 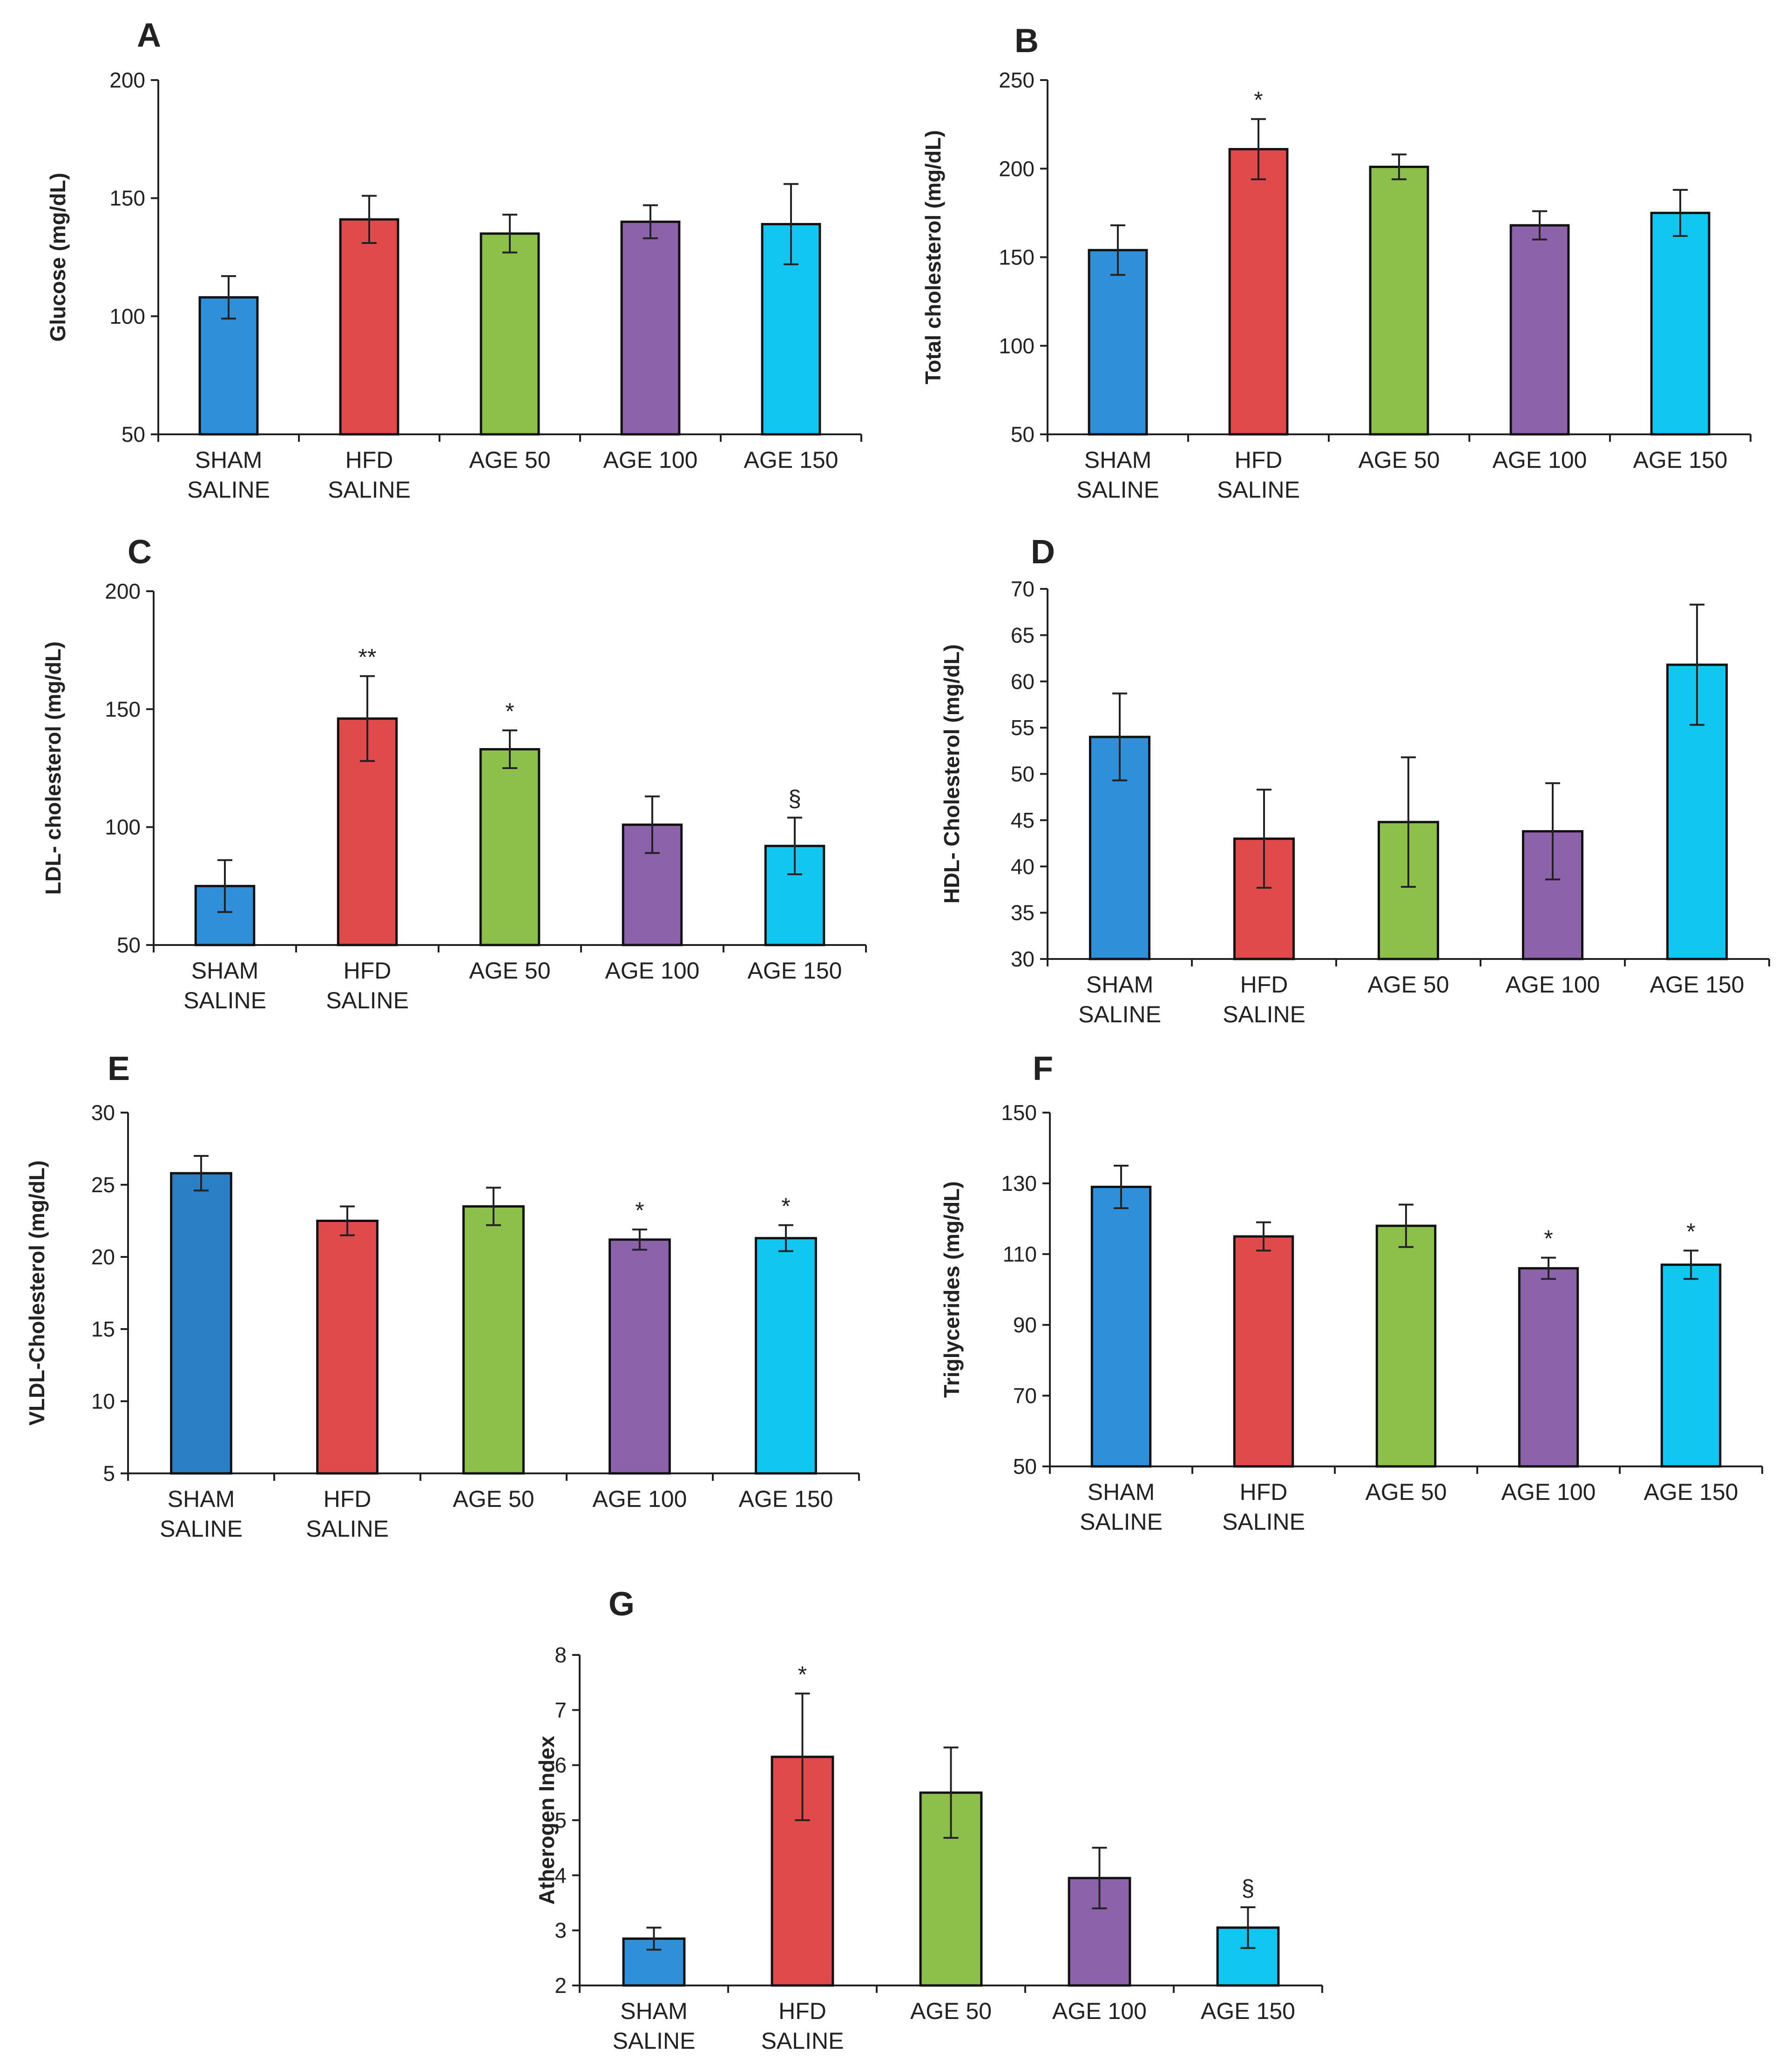 What do you see at coordinates (119, 1068) in the screenshot?
I see `panel-letter: E` at bounding box center [119, 1068].